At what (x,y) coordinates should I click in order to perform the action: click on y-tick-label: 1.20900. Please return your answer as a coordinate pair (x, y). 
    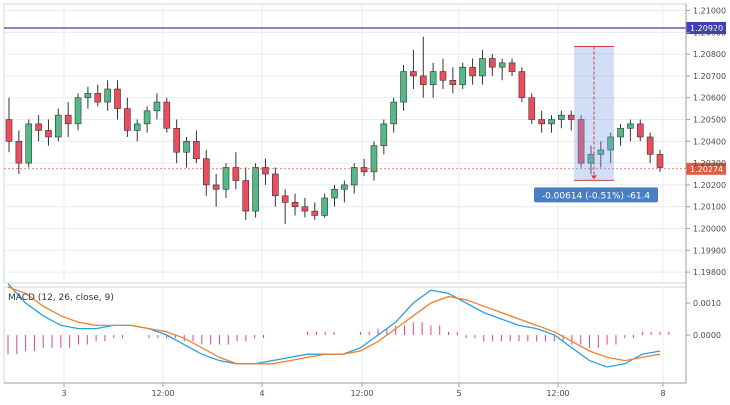
    Looking at the image, I should click on (709, 32).